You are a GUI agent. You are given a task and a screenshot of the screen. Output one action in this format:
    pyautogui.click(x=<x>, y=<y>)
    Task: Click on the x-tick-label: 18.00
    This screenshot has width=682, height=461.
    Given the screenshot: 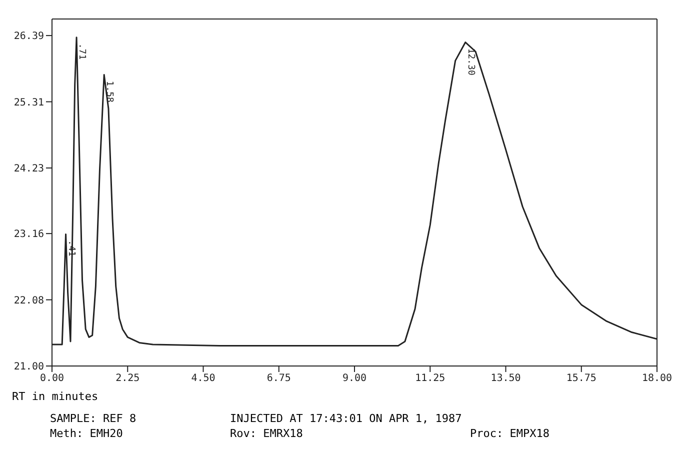 What is the action you would take?
    pyautogui.click(x=657, y=378)
    